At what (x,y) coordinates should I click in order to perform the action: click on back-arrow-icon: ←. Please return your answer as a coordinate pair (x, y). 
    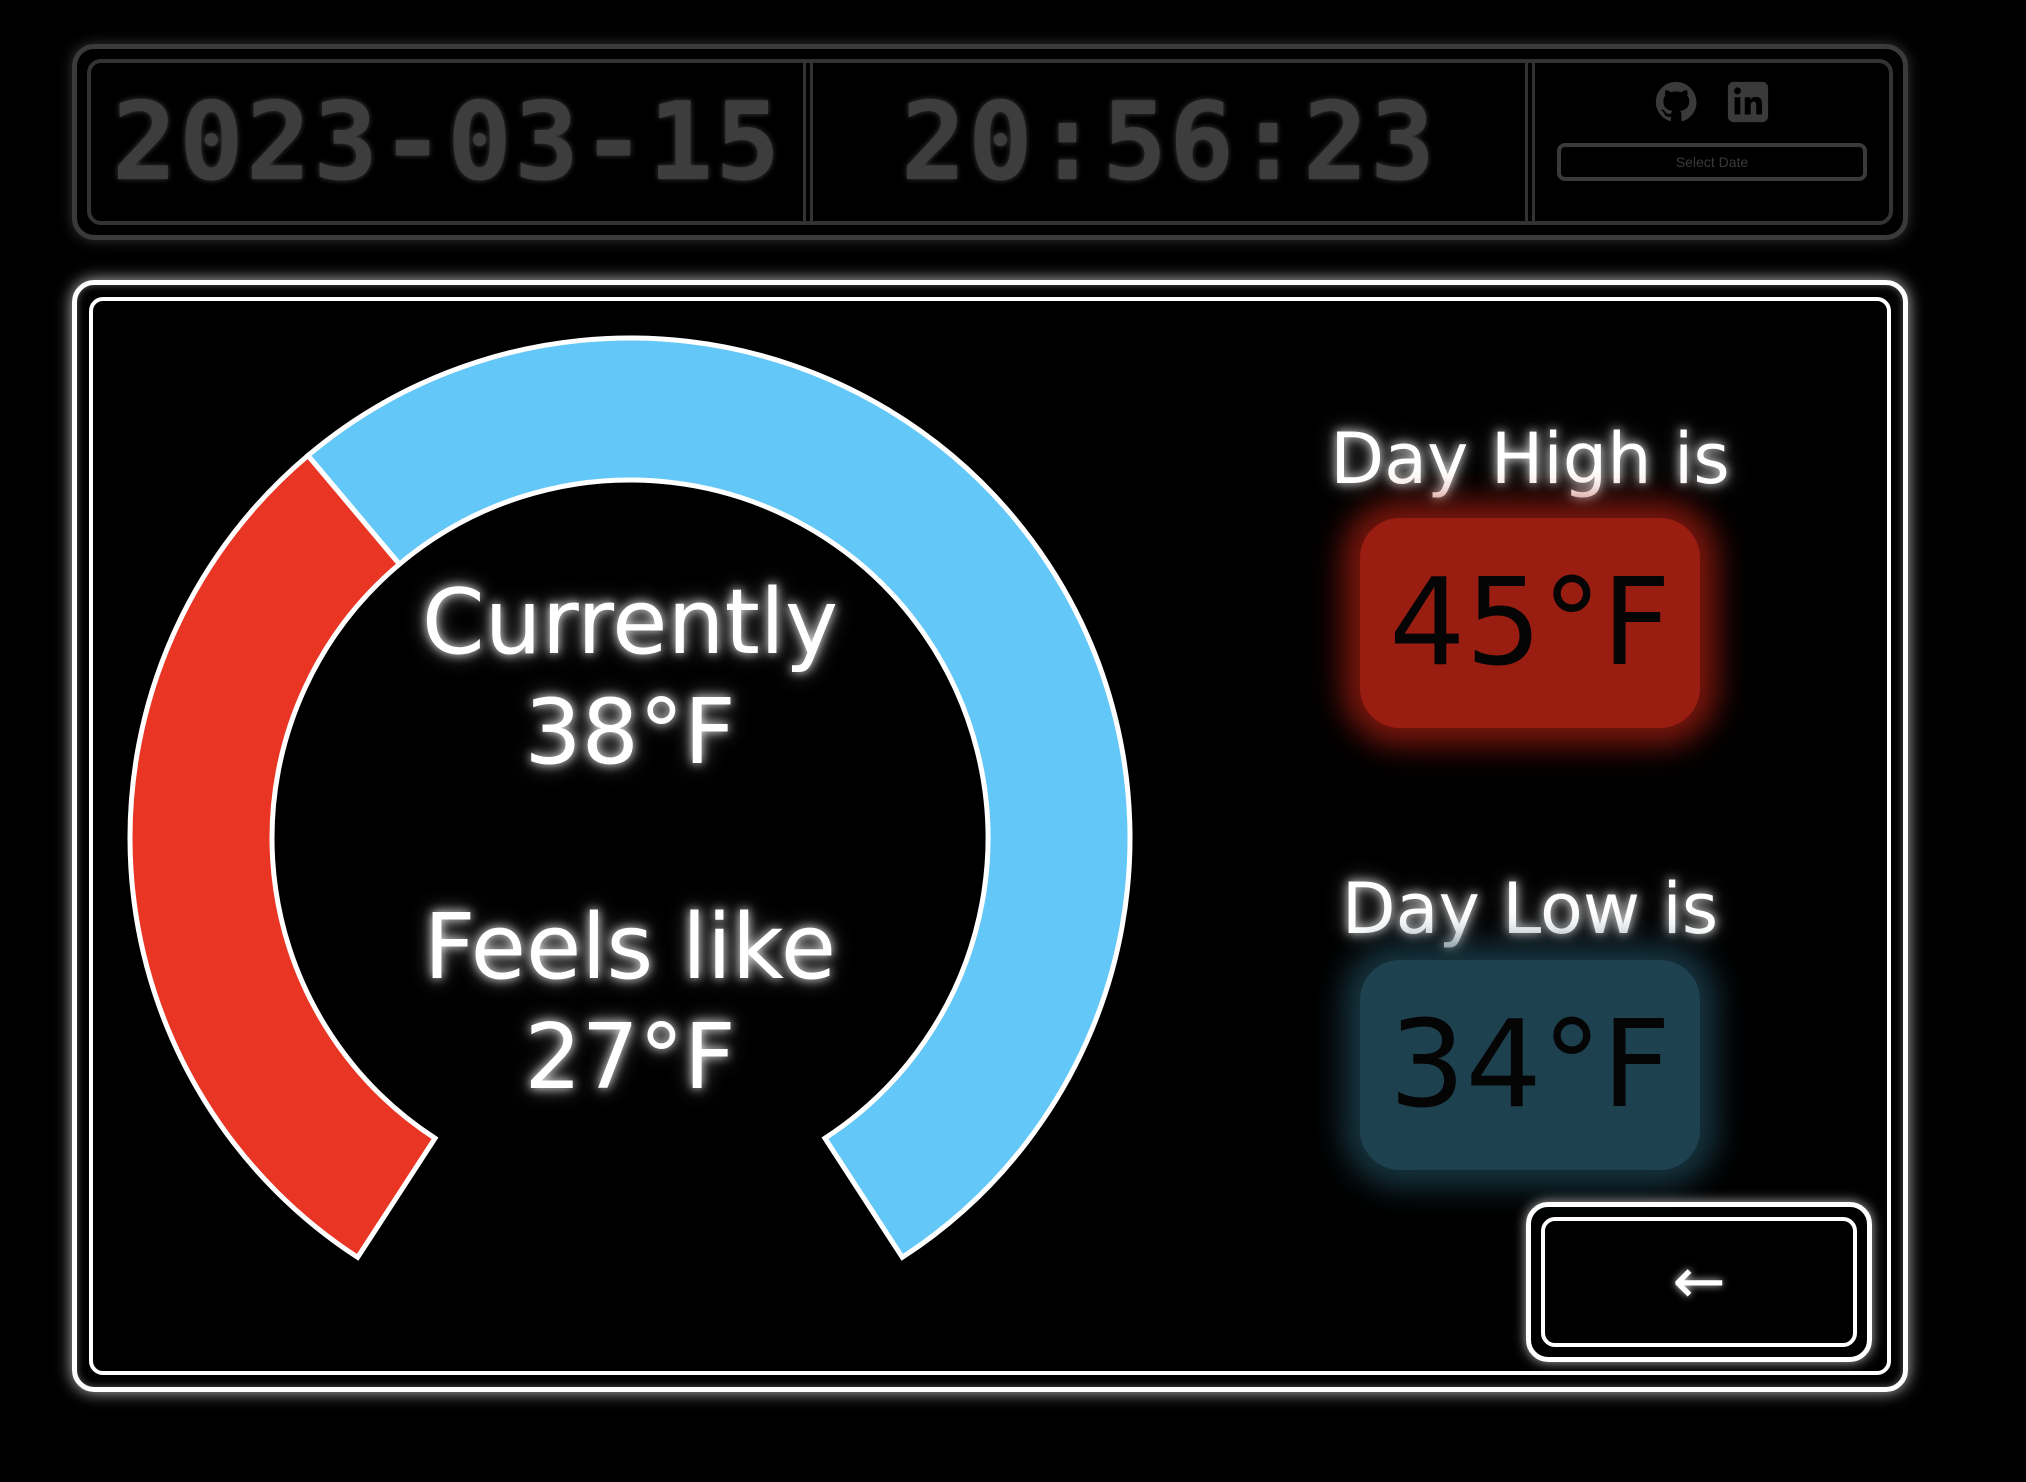
    Looking at the image, I should click on (1699, 1282).